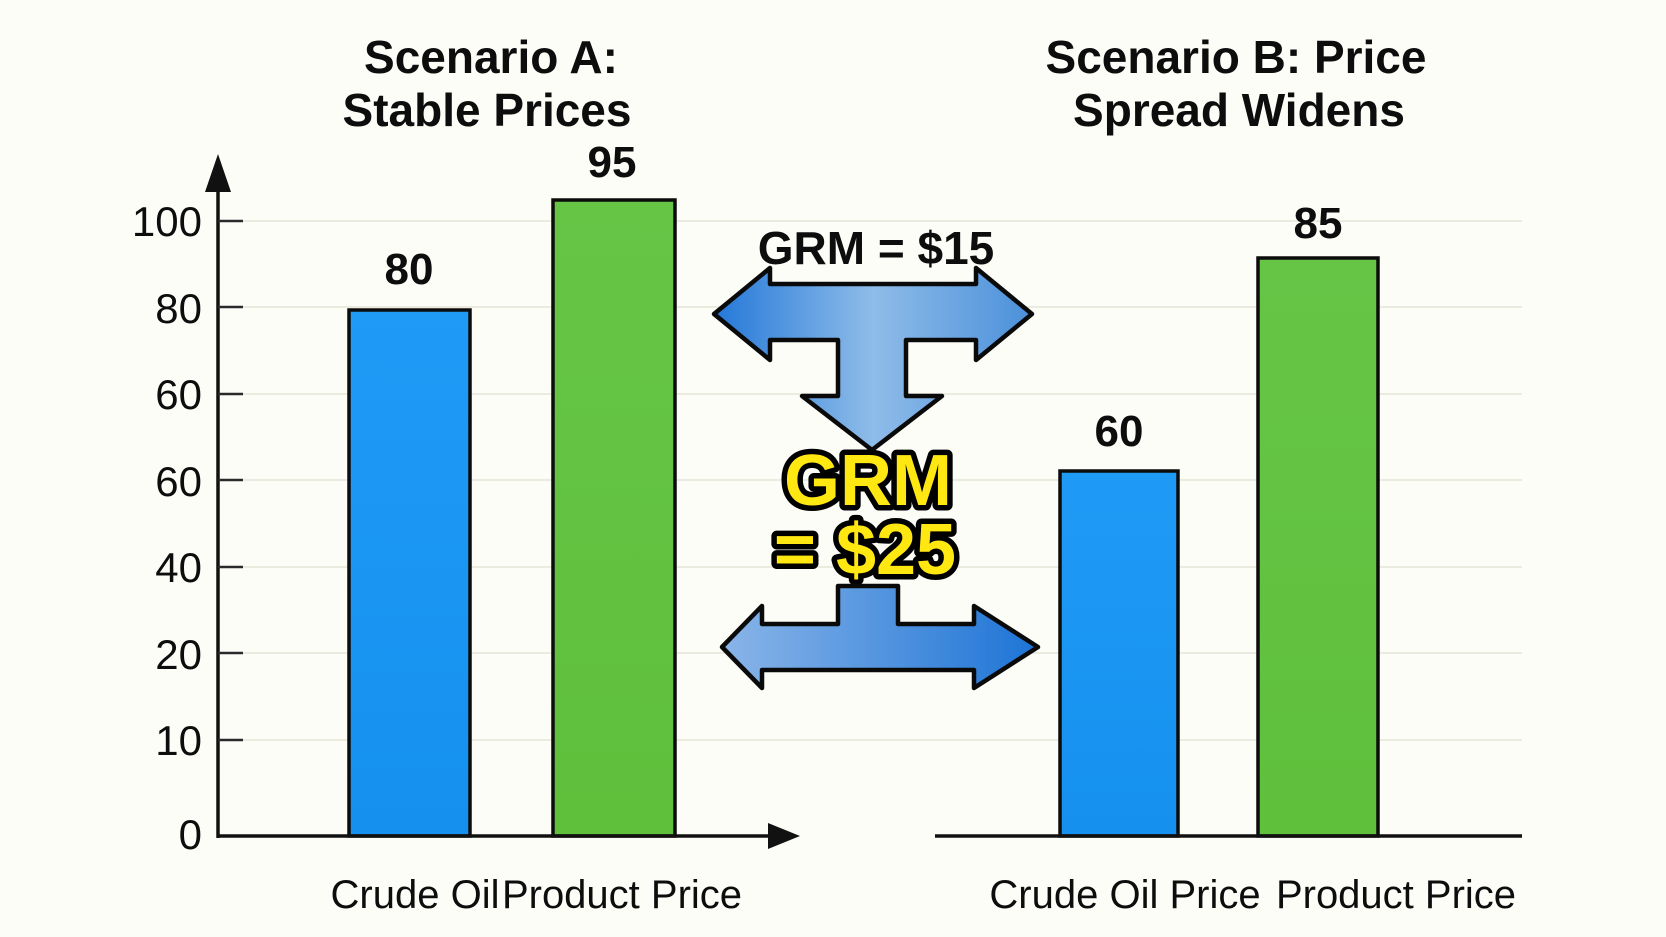  What do you see at coordinates (784, 836) in the screenshot?
I see `x-axis-arrowhead` at bounding box center [784, 836].